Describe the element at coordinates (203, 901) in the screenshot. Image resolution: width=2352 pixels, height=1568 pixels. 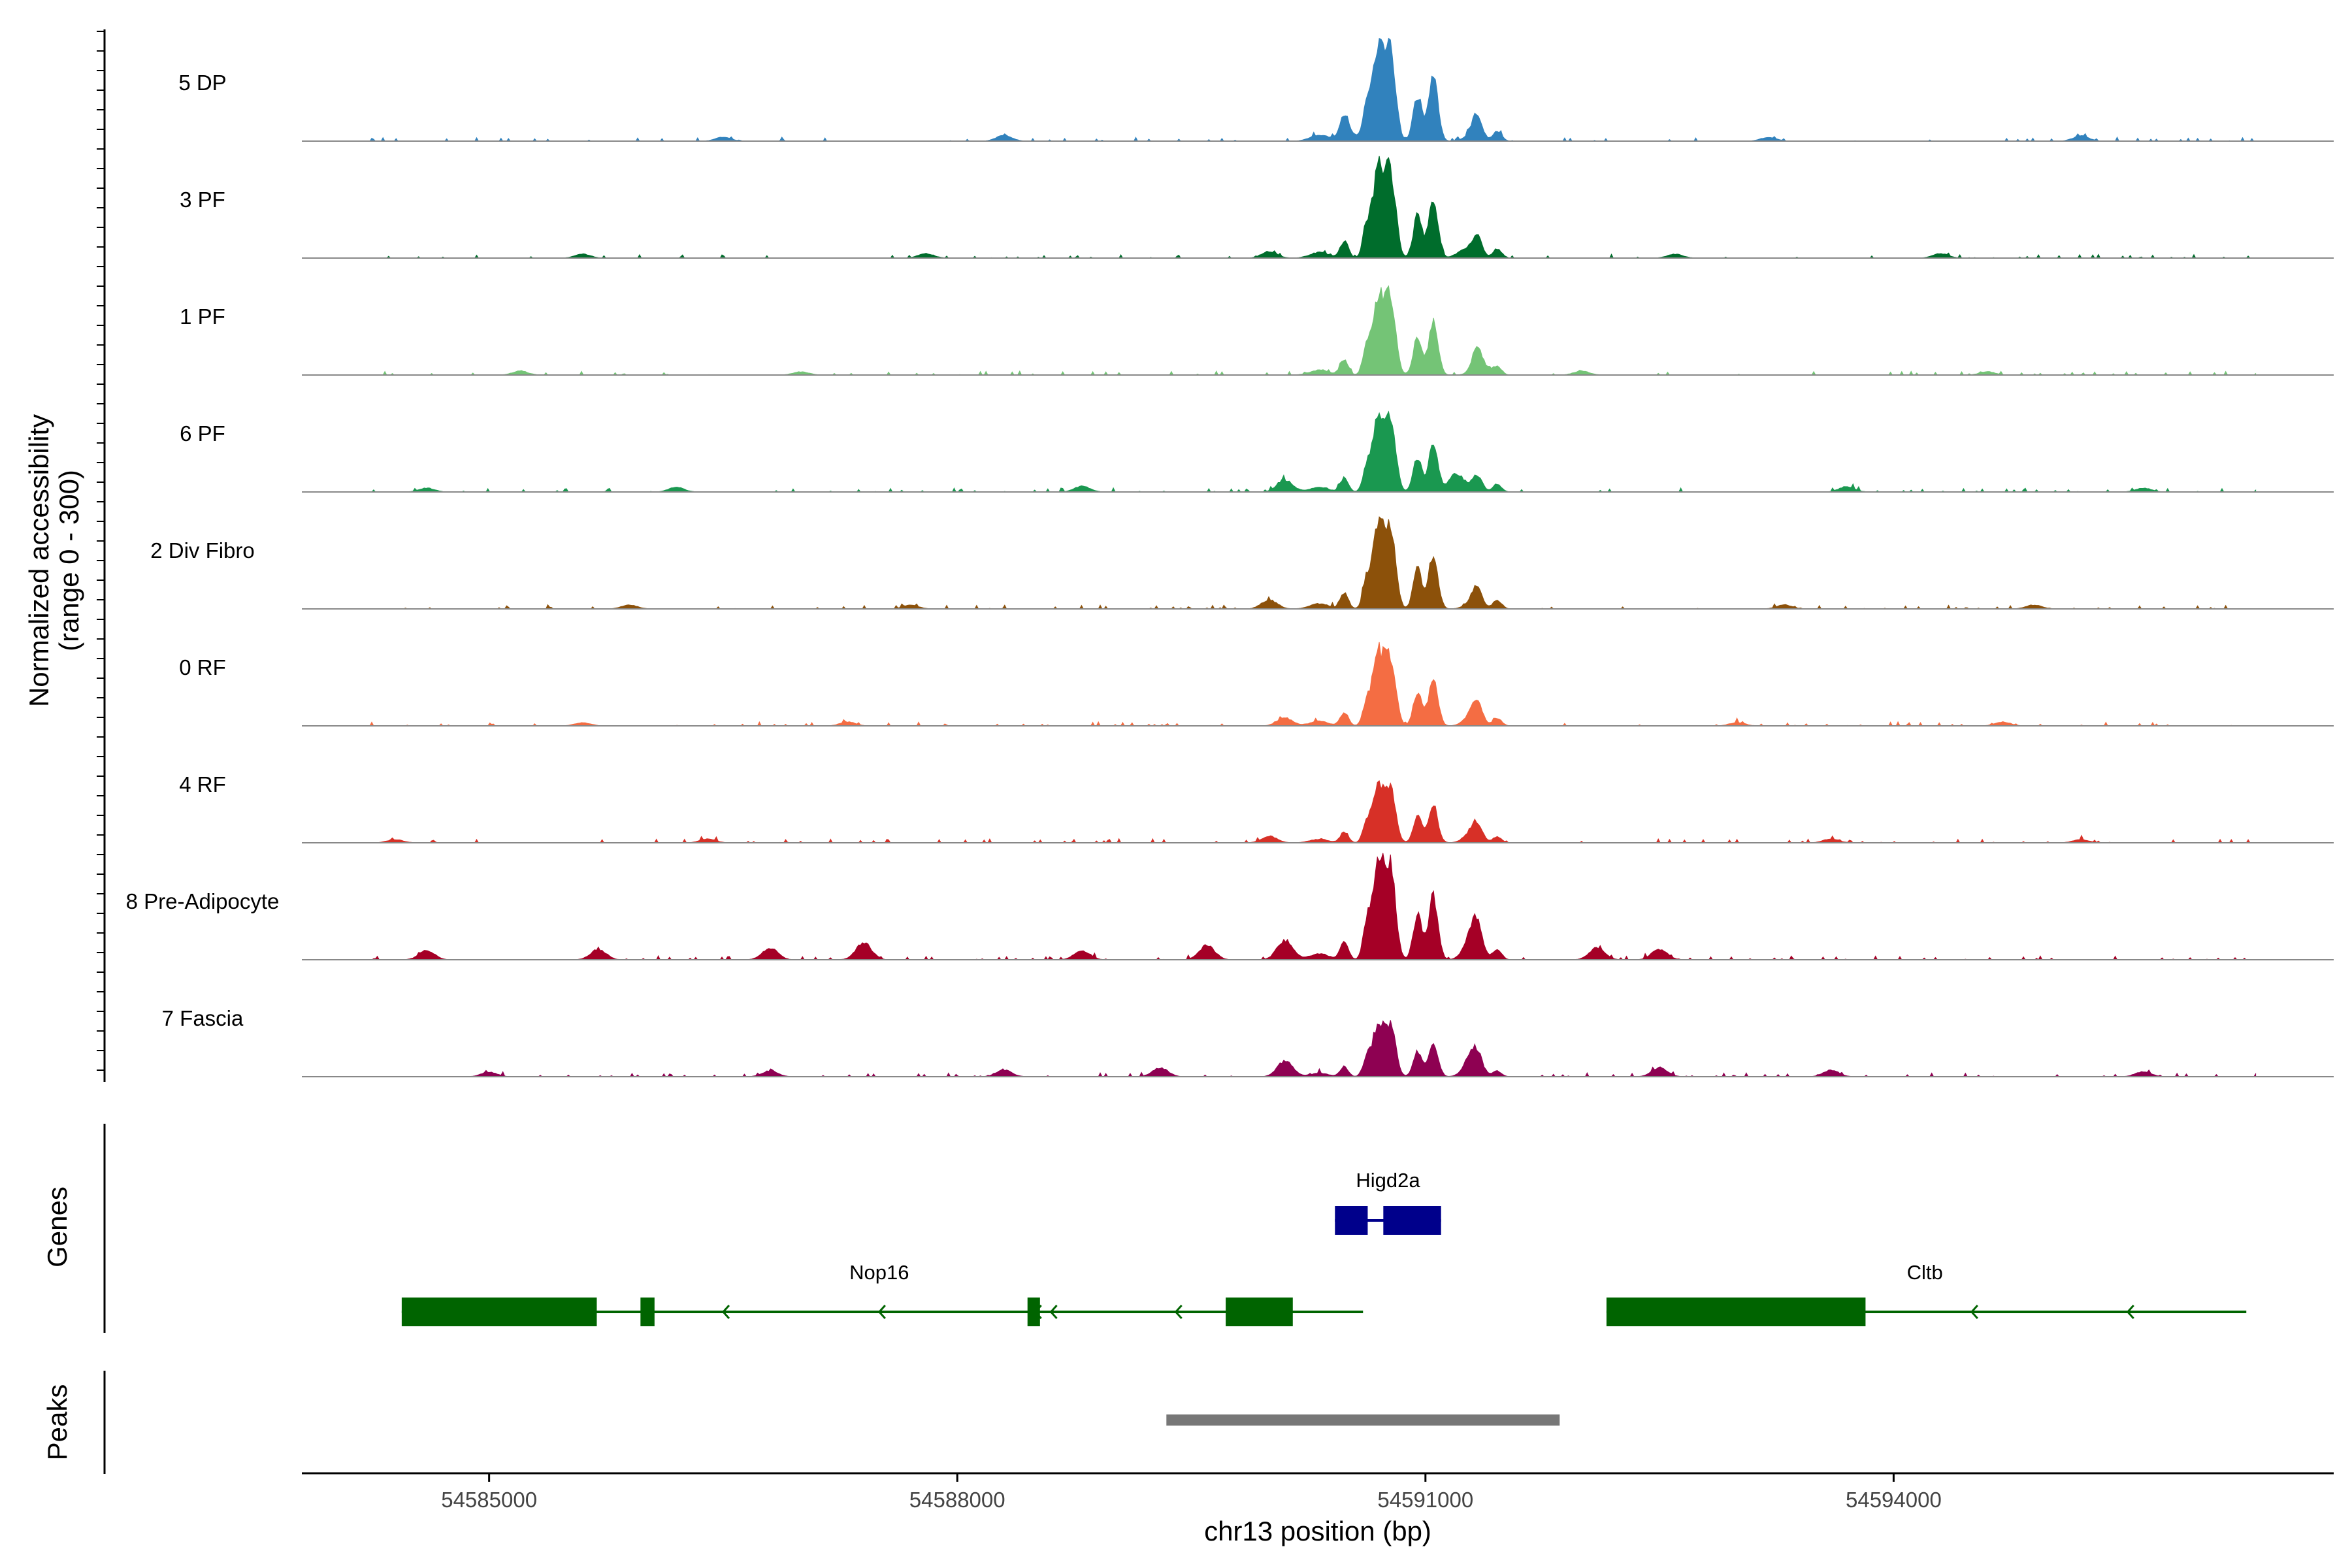
I see `track-label: 8 Pre-Adipocyte` at that location.